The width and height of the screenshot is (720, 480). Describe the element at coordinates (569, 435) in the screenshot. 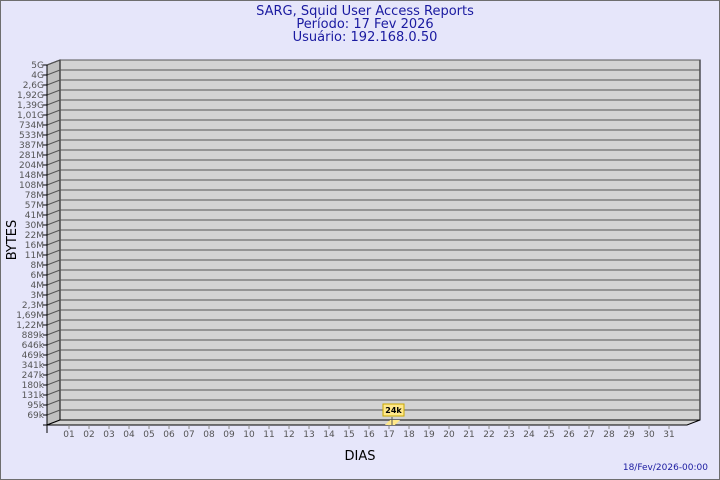

I see `x-tick-label: 26` at that location.